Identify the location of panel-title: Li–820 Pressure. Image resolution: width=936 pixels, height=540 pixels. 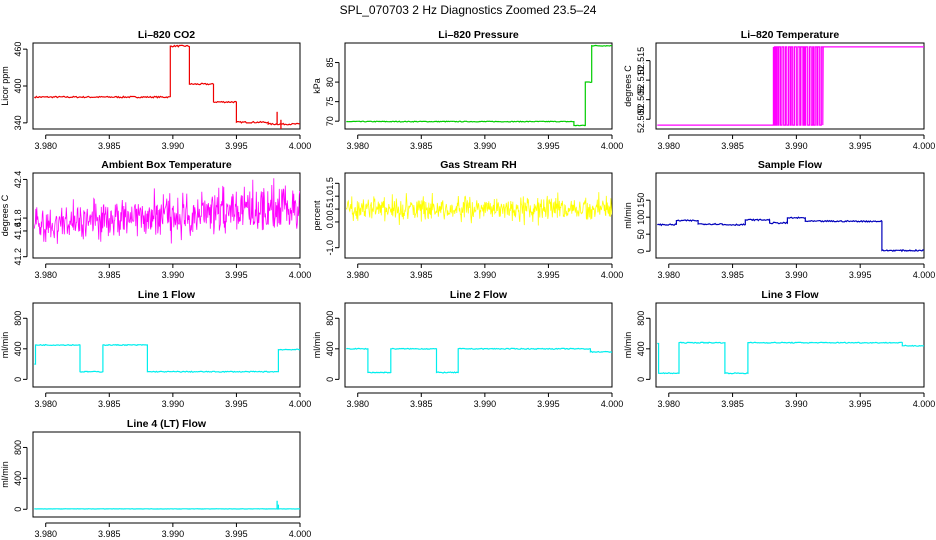
(478, 35).